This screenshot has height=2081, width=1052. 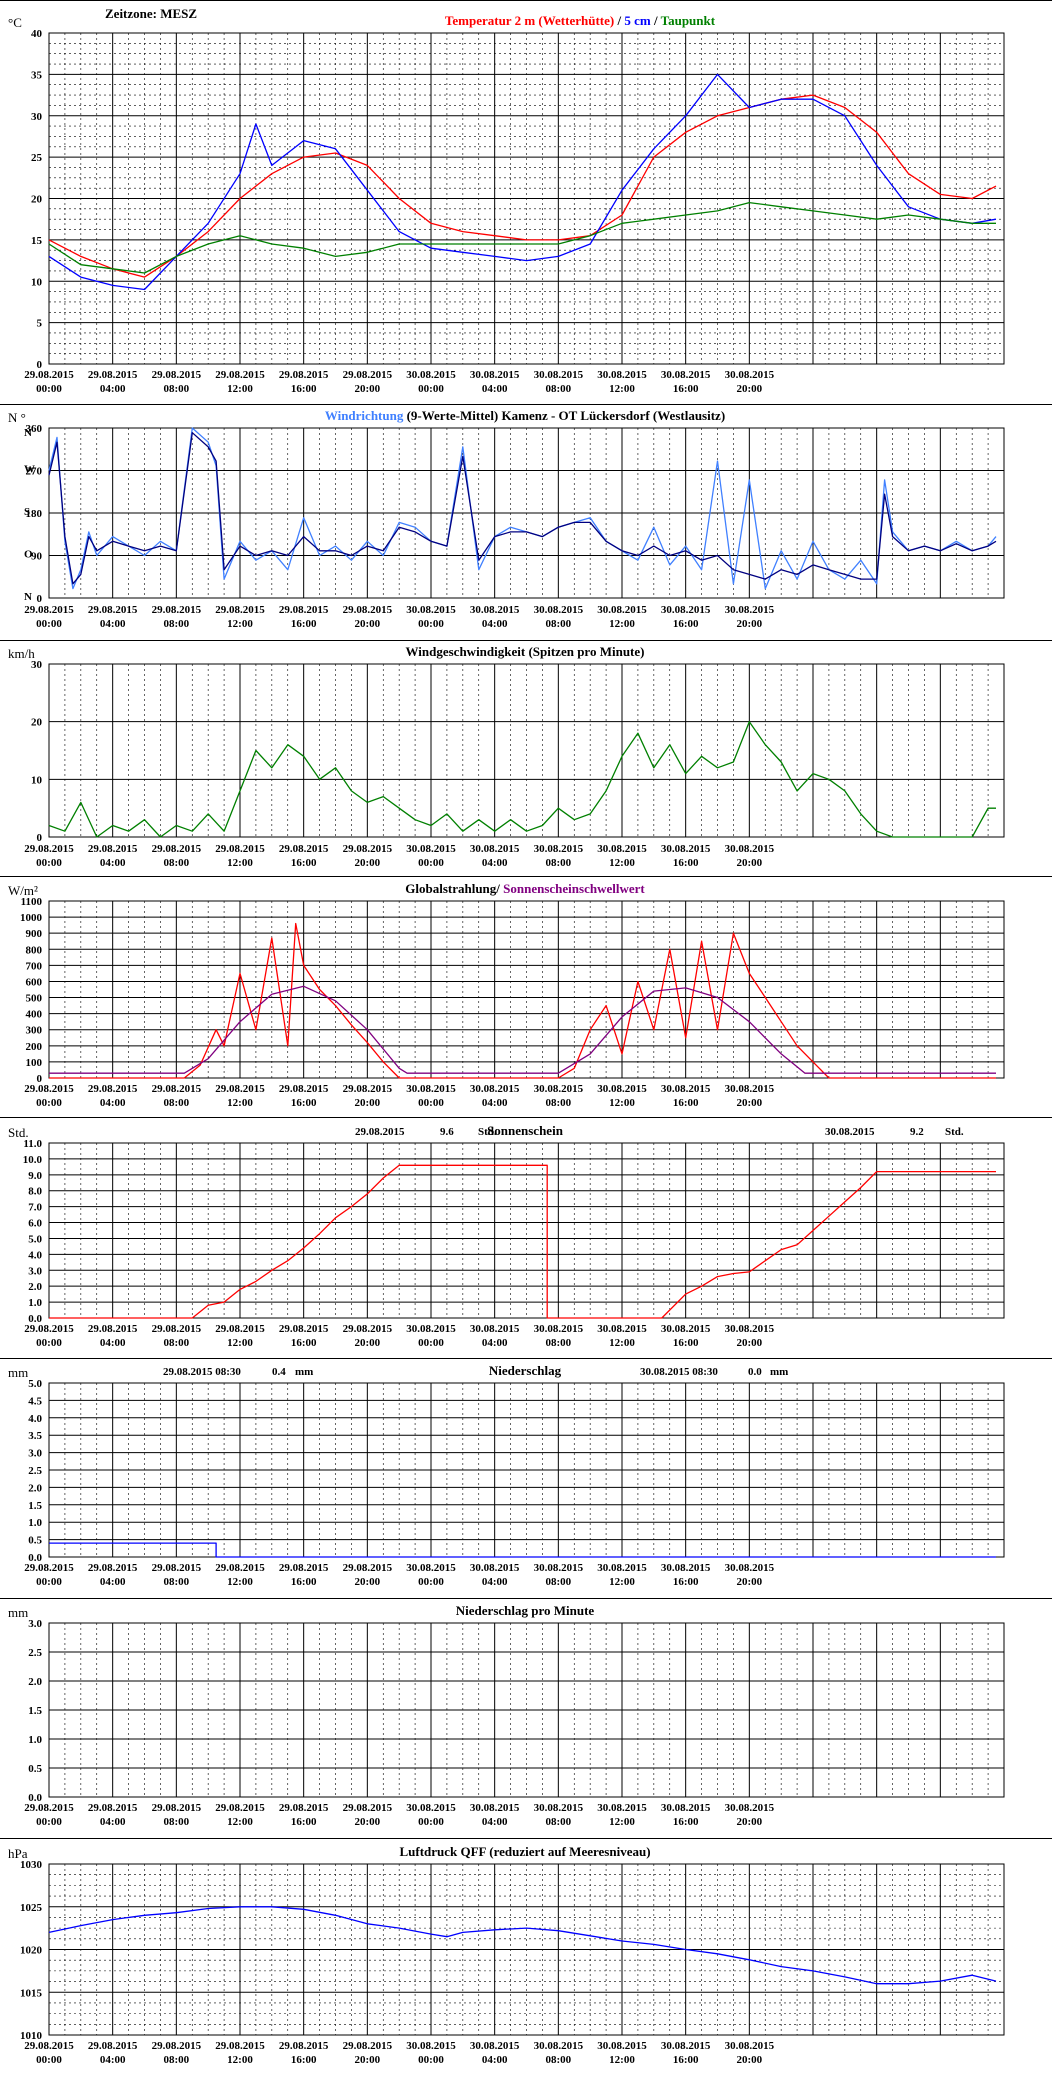 What do you see at coordinates (611, 415) in the screenshot?
I see `title-part: Kamenz - OT Lückersdorf (Westlausitz)` at bounding box center [611, 415].